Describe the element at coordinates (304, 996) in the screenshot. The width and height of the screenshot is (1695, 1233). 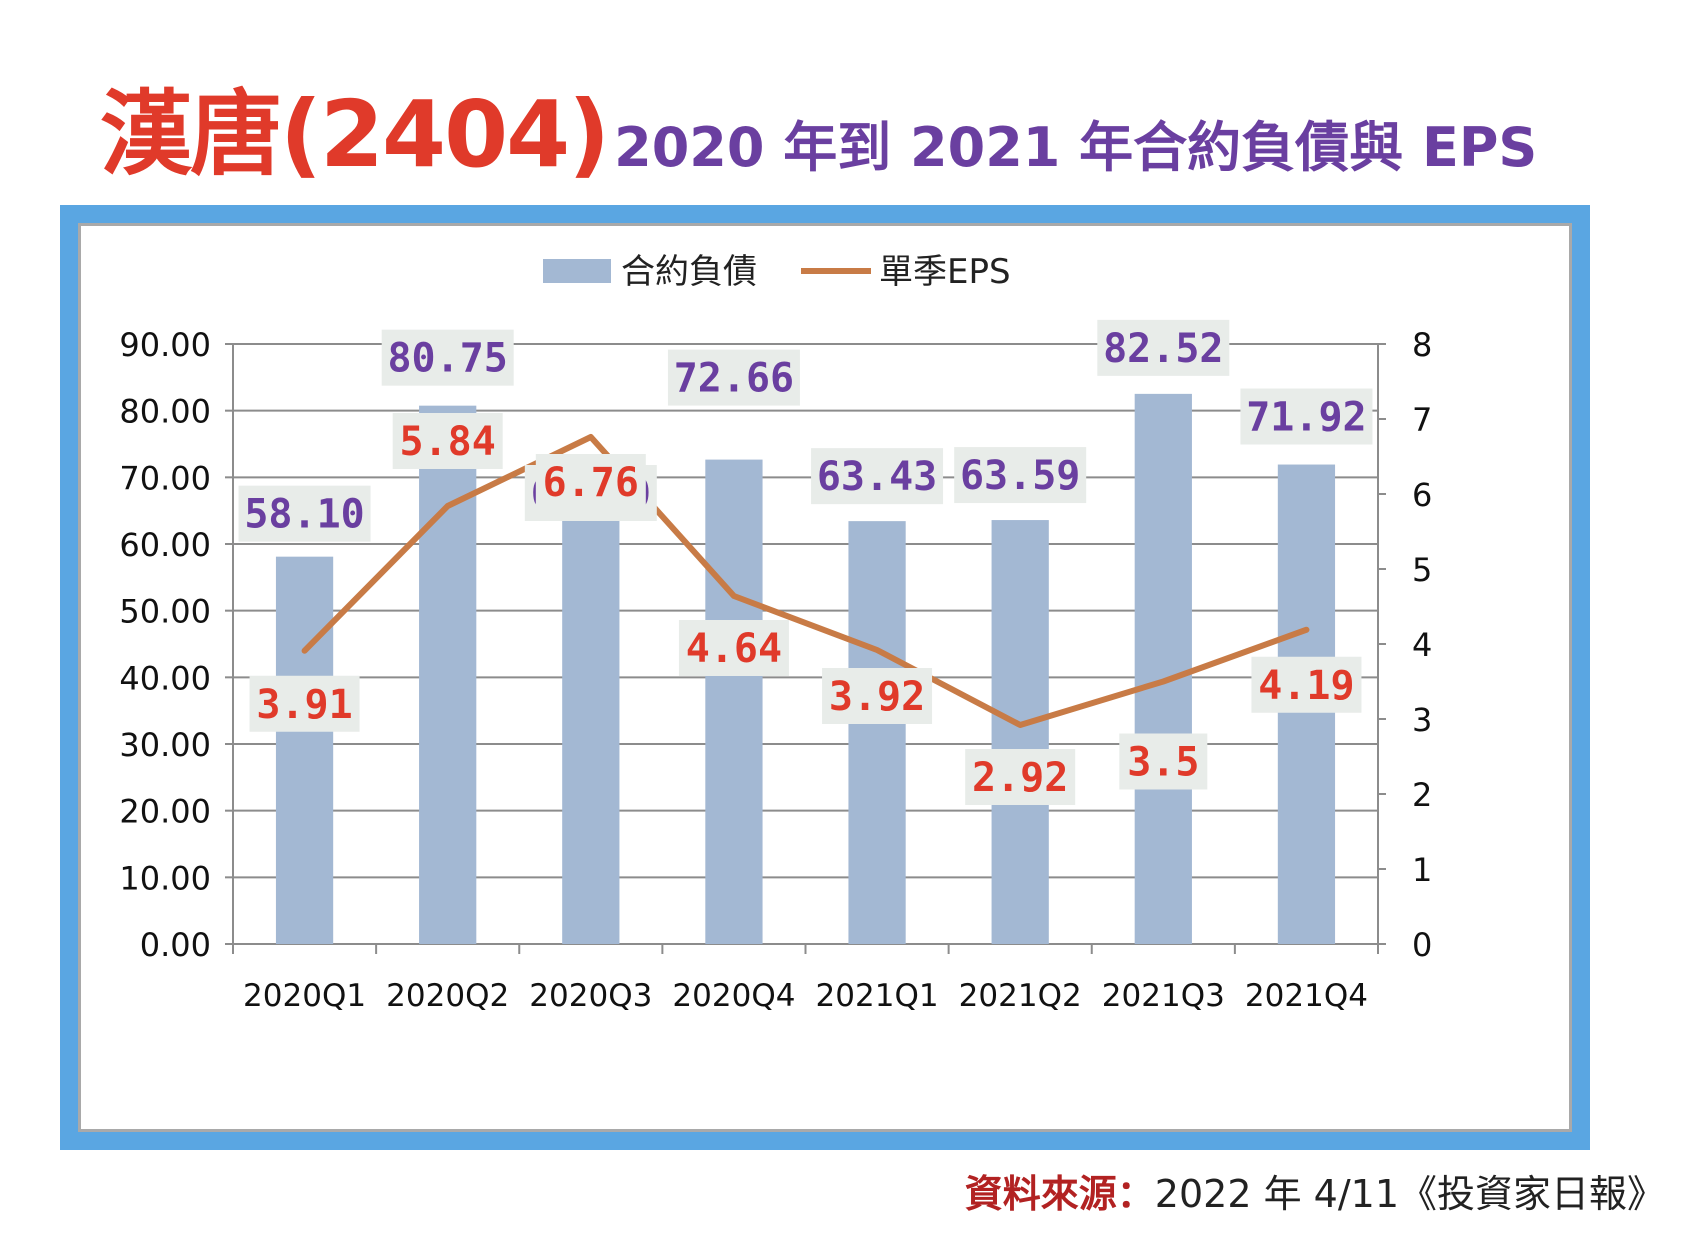
I see `x-tick-label: 2020Q1` at that location.